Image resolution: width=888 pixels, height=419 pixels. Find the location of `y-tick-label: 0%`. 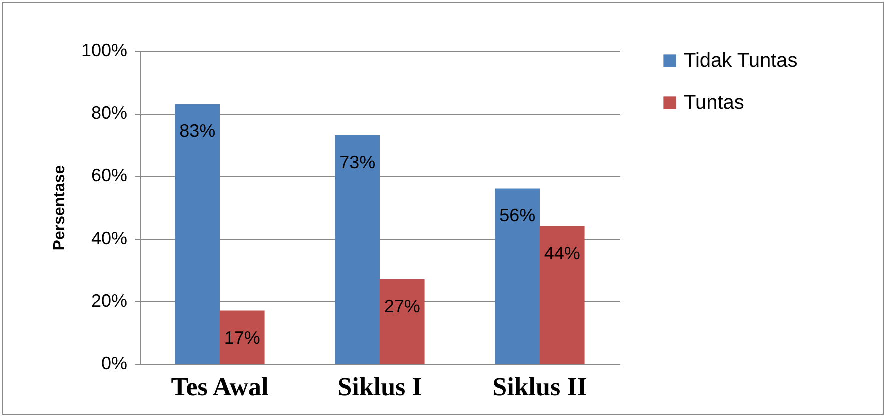

y-tick-label: 0% is located at coordinates (114, 364).